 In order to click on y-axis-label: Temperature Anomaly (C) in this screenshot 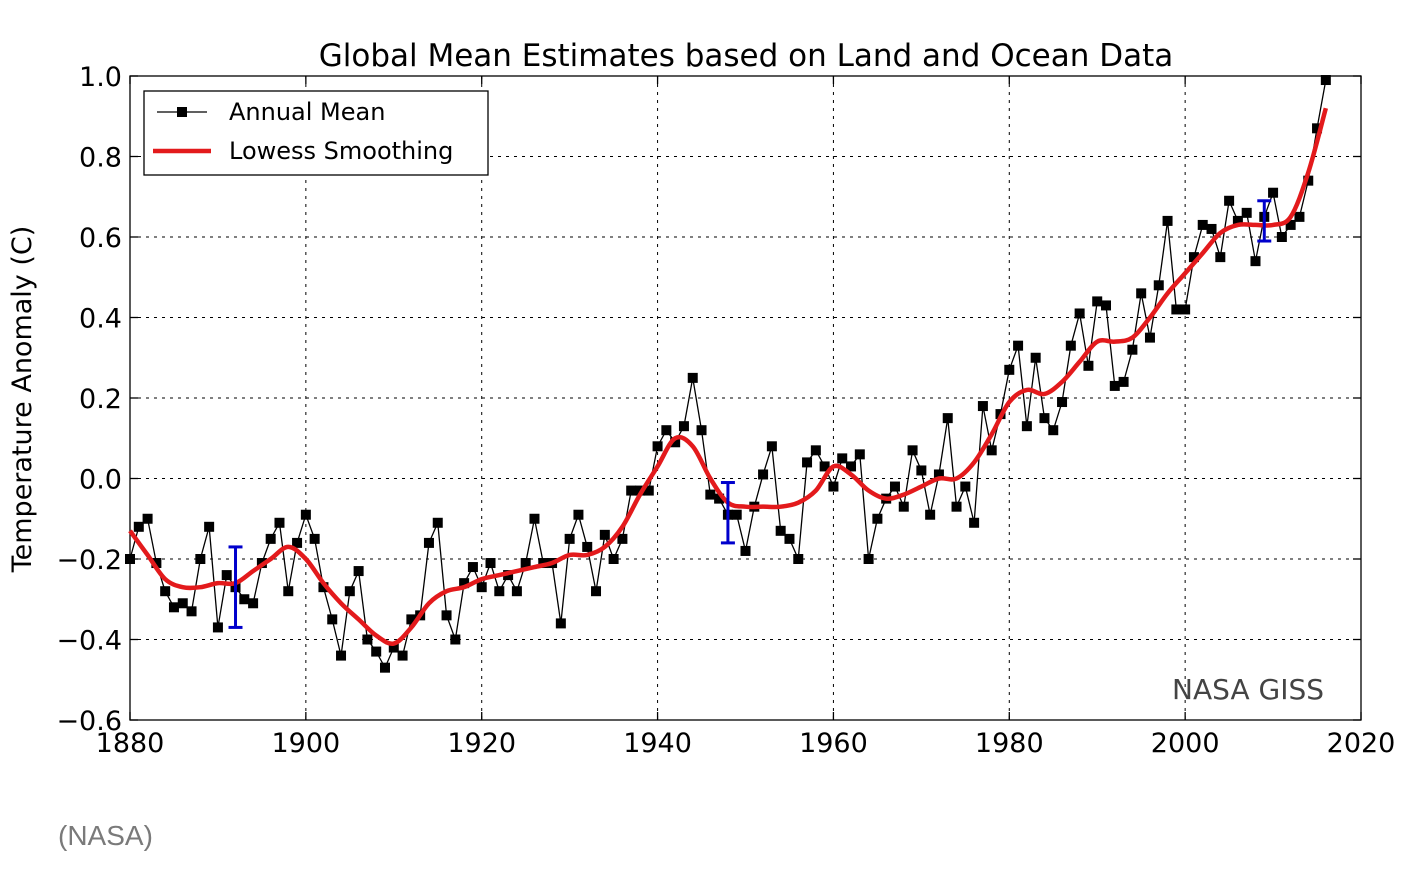, I will do `click(22, 400)`.